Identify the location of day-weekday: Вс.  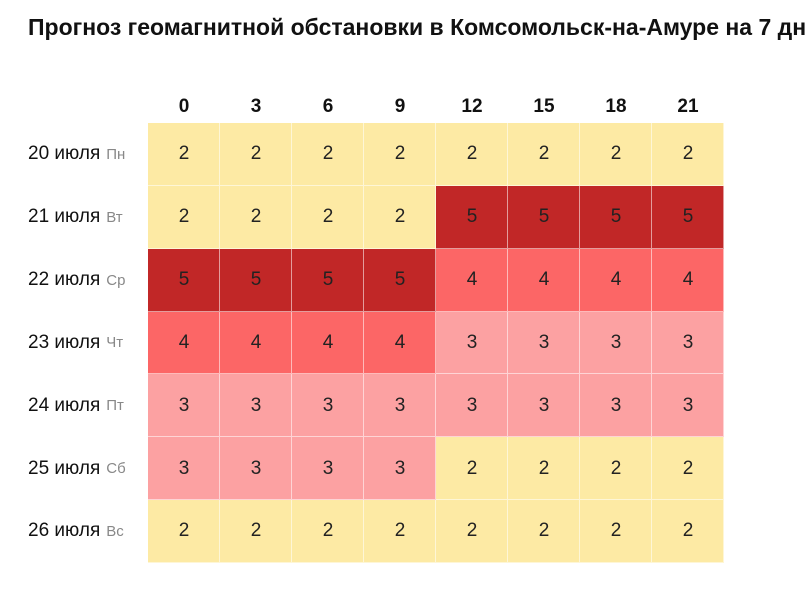
(115, 531).